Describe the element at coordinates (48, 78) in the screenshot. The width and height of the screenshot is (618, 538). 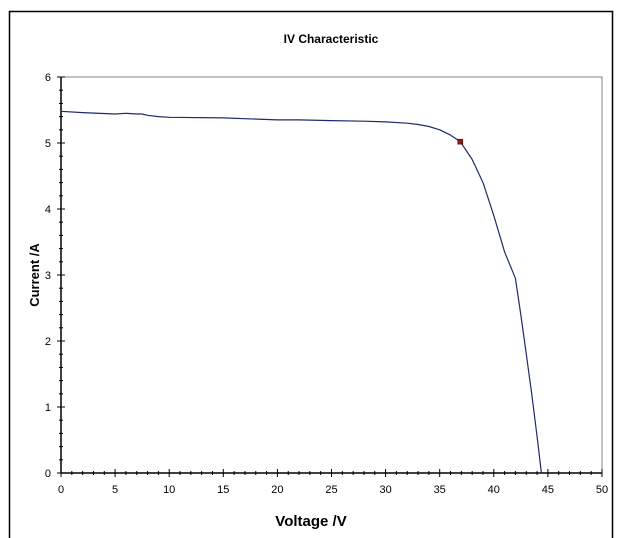
I see `y-tick-label: 6` at that location.